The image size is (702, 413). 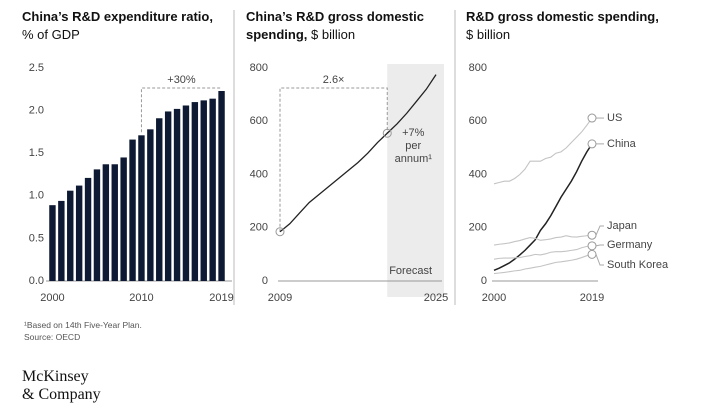 I want to click on annotation: +7%, so click(x=413, y=133).